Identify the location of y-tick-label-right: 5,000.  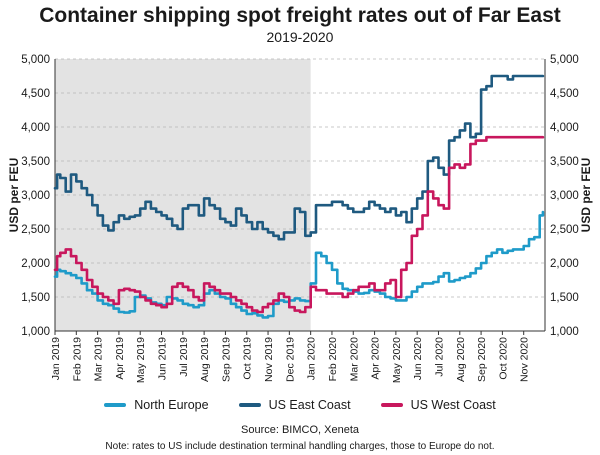
(564, 60).